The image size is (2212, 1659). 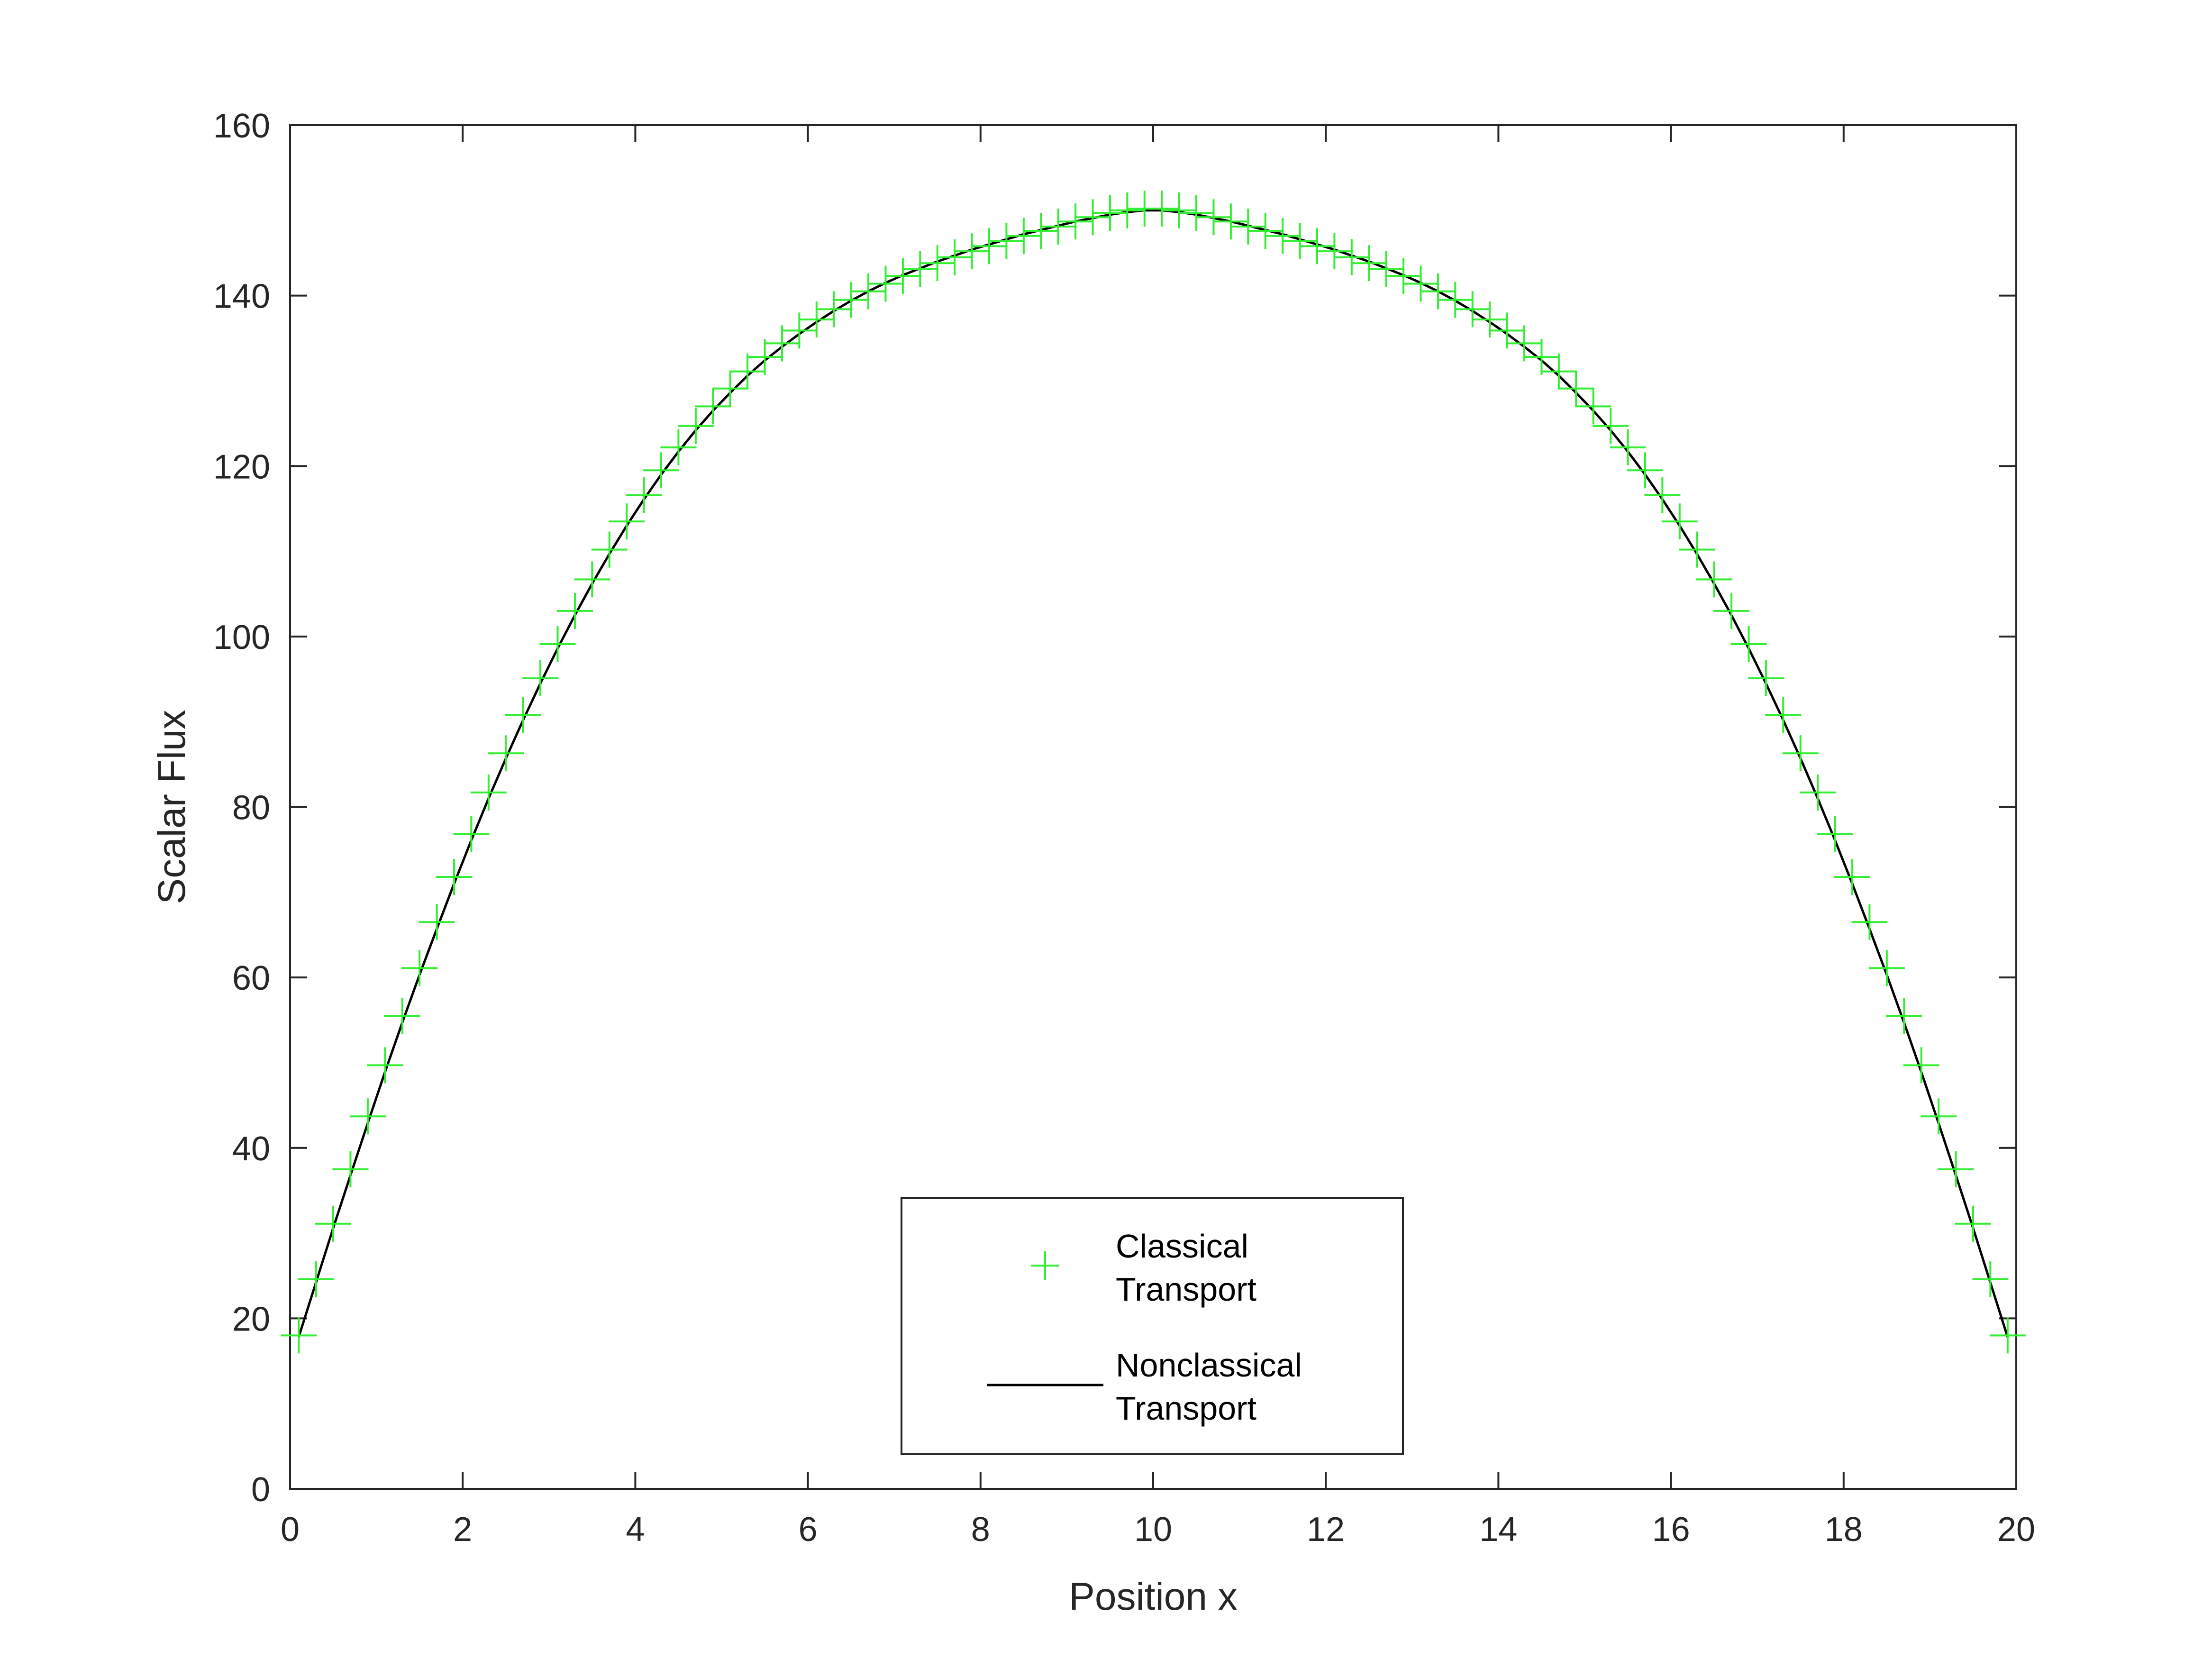 What do you see at coordinates (1326, 1530) in the screenshot?
I see `x-tick-label: 12` at bounding box center [1326, 1530].